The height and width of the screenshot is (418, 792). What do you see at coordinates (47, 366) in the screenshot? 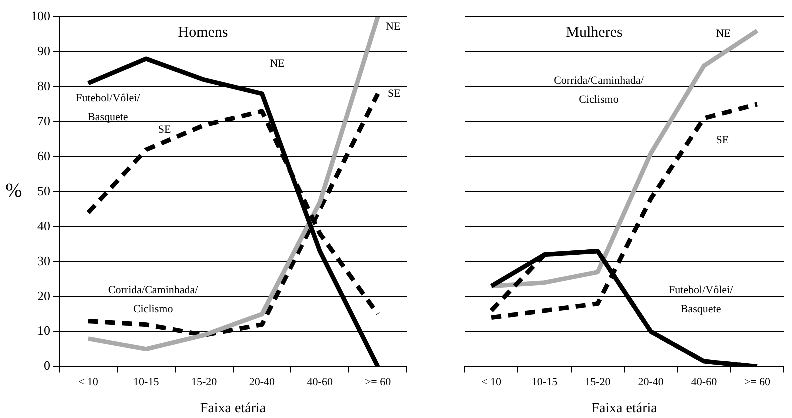
I see `y-tick-label: 0` at bounding box center [47, 366].